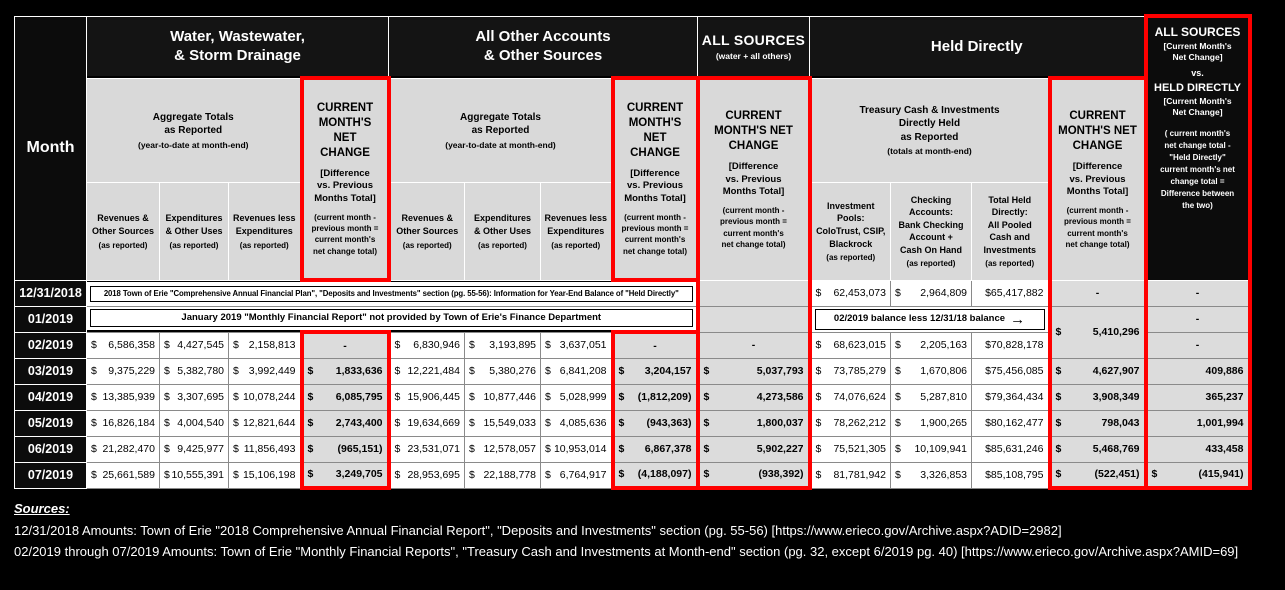 Image resolution: width=1285 pixels, height=590 pixels. I want to click on amount-cell: $62,453,073, so click(850, 293).